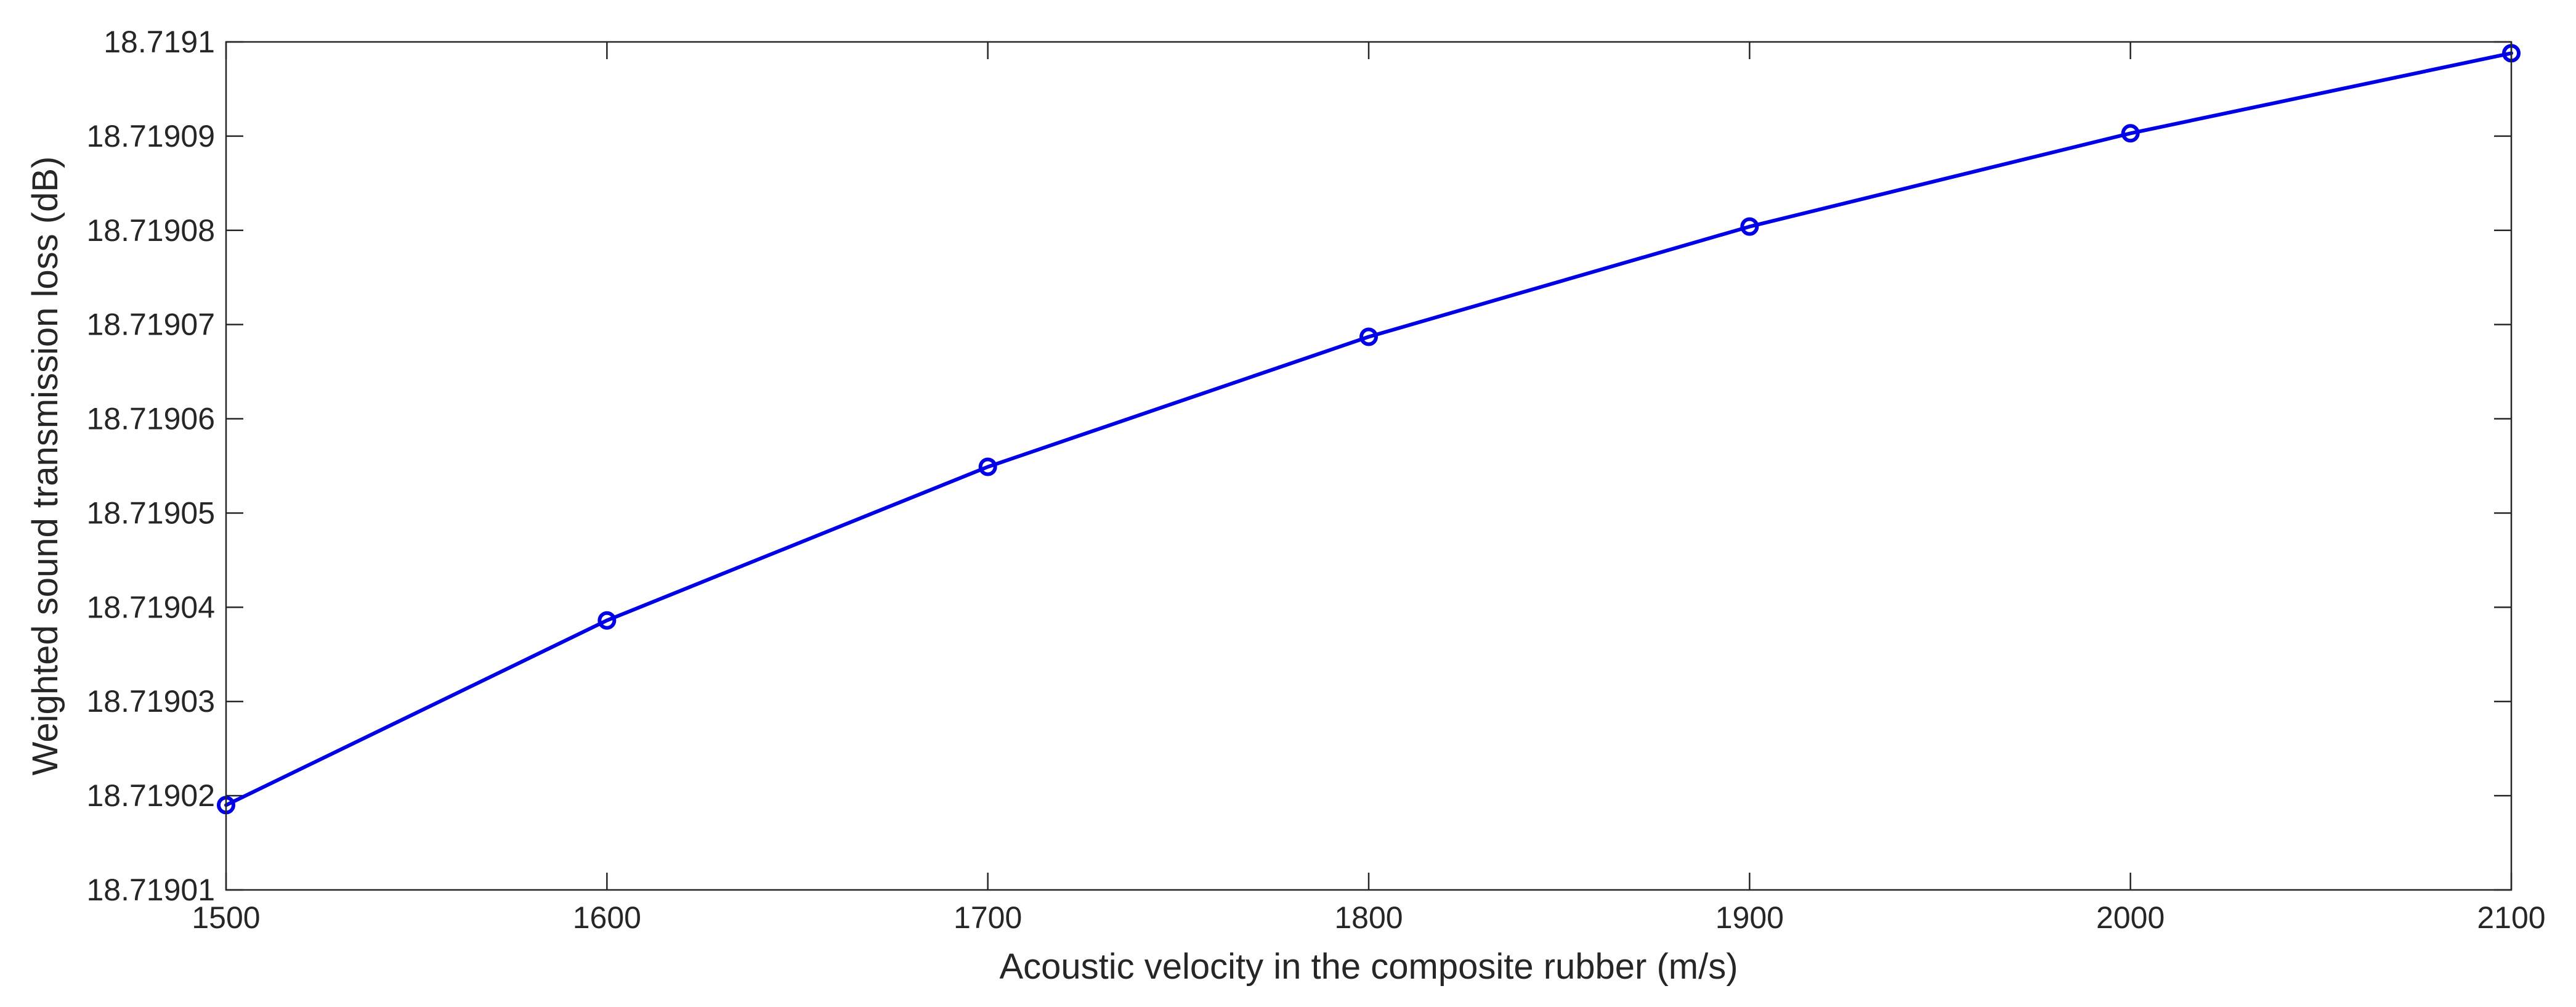 The image size is (2576, 1007). I want to click on y-tick-label: 18.71908, so click(150, 230).